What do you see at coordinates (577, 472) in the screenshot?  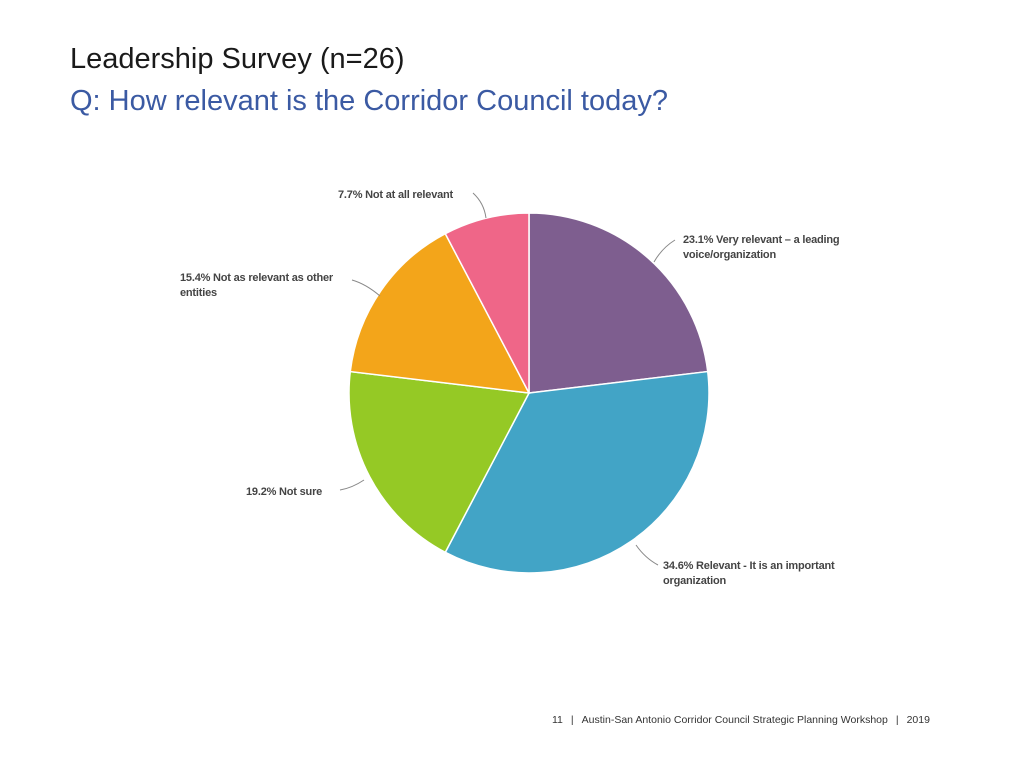 I see `slice-relevant` at bounding box center [577, 472].